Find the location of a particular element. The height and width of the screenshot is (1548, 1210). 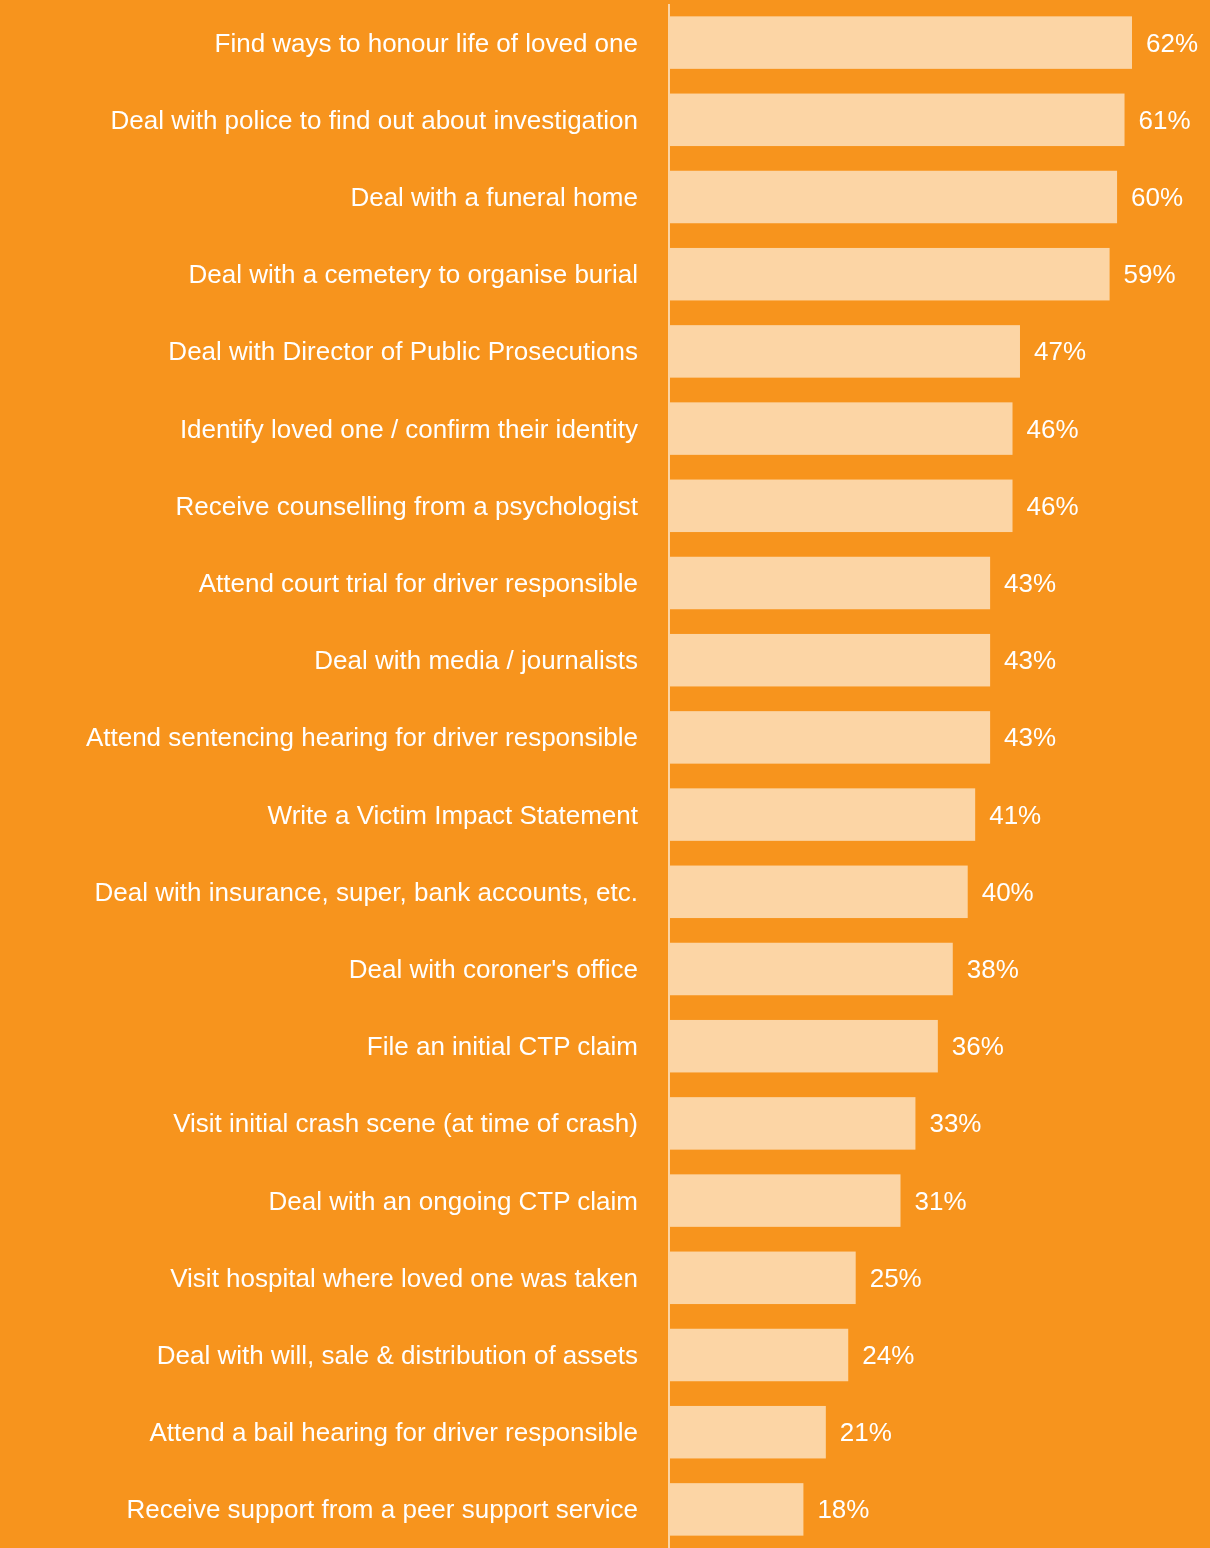

data-label: 25% is located at coordinates (895, 1277).